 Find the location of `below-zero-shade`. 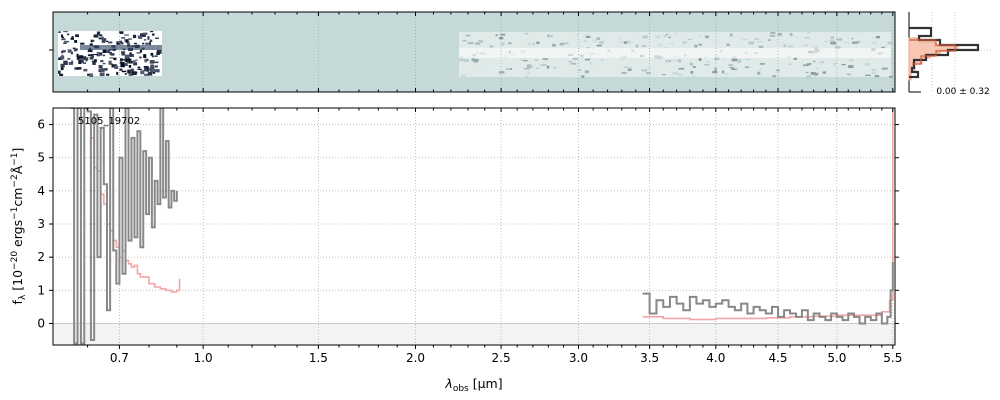

below-zero-shade is located at coordinates (474, 334).